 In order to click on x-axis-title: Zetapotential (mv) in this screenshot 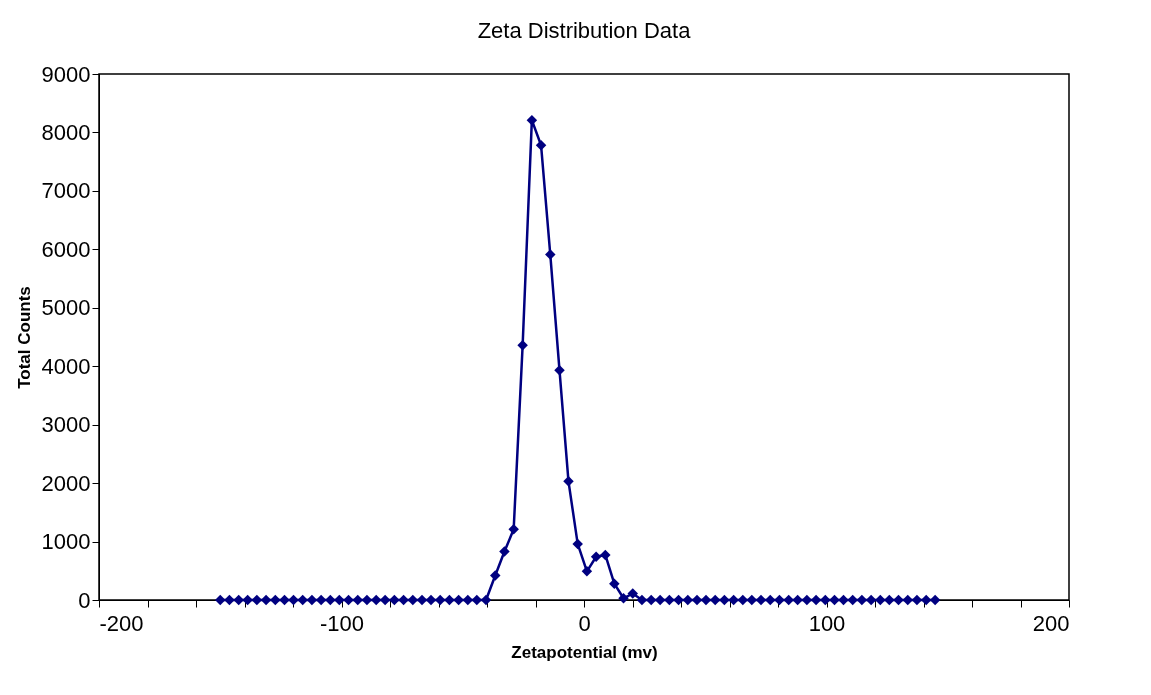, I will do `click(584, 652)`.